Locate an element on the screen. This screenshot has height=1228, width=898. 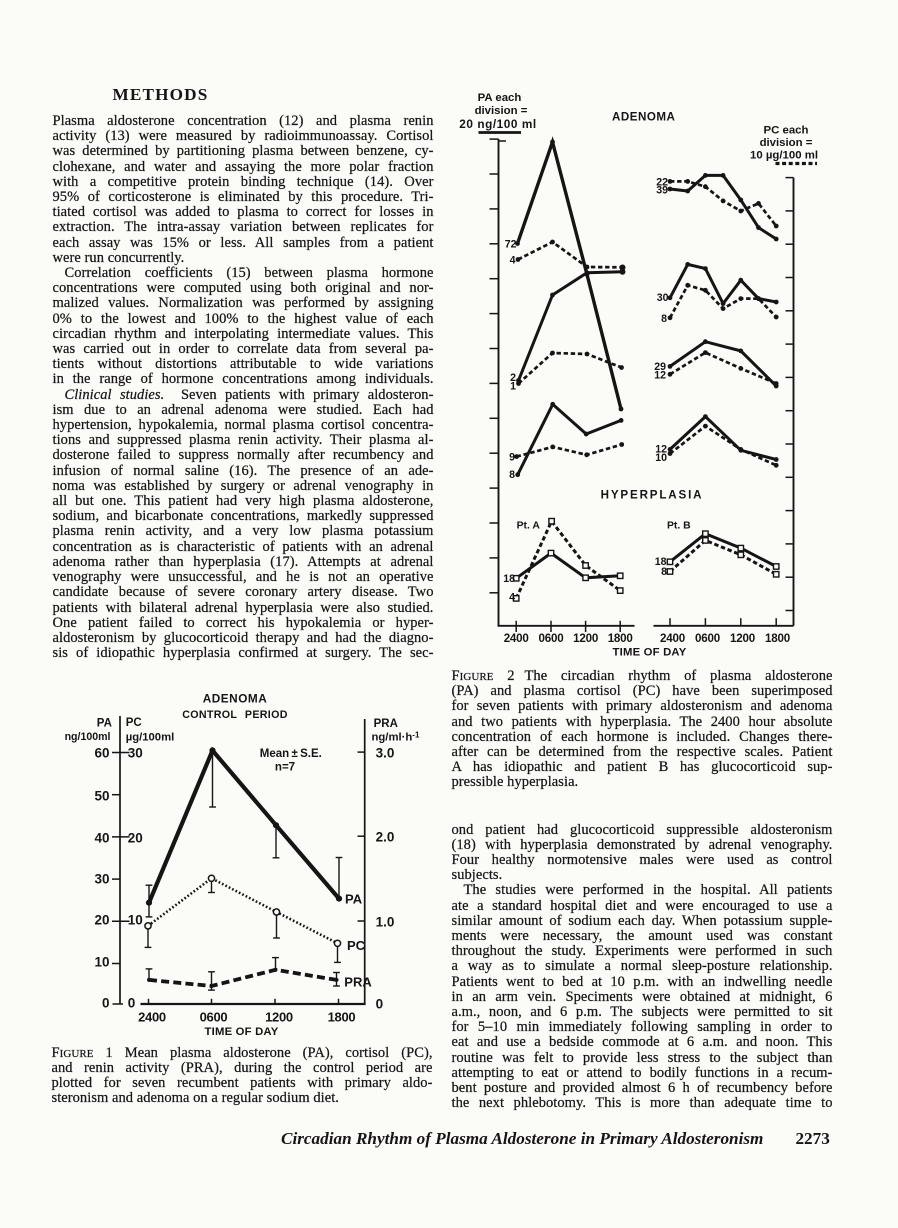
svg-text: 2 is located at coordinates (513, 378).